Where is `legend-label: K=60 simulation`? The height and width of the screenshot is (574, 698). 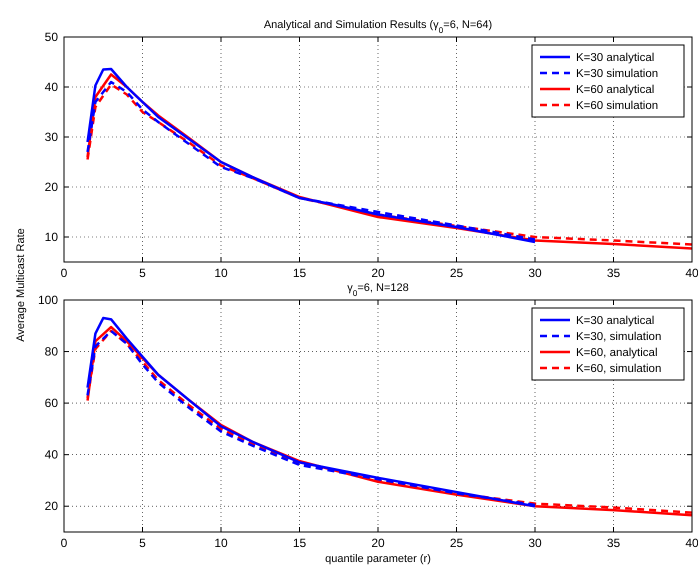 legend-label: K=60 simulation is located at coordinates (617, 106).